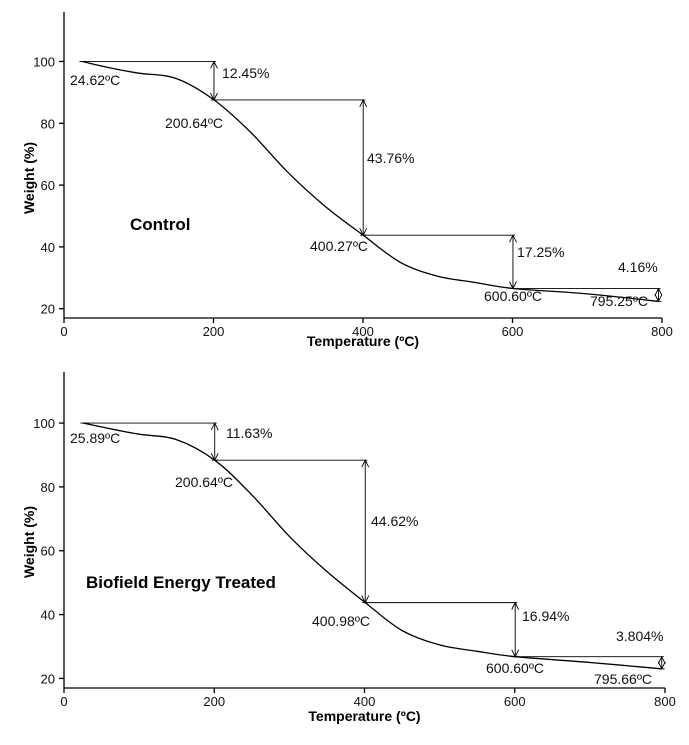 The height and width of the screenshot is (745, 689). Describe the element at coordinates (194, 123) in the screenshot. I see `chart1-temperature-label: 200.64ºC` at that location.